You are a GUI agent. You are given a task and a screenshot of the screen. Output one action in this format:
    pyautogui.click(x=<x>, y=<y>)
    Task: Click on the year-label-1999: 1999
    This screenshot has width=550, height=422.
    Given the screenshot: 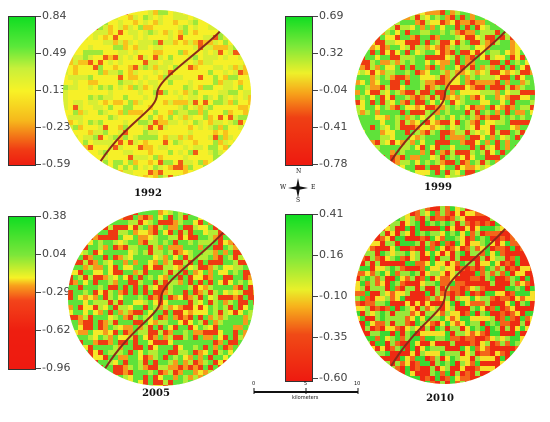 What is the action you would take?
    pyautogui.click(x=438, y=187)
    